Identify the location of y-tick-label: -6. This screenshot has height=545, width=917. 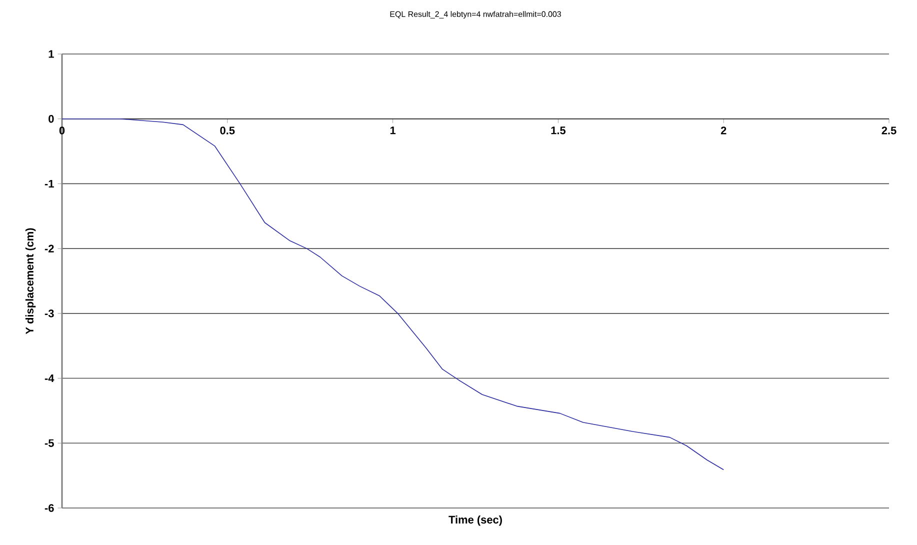
(49, 508).